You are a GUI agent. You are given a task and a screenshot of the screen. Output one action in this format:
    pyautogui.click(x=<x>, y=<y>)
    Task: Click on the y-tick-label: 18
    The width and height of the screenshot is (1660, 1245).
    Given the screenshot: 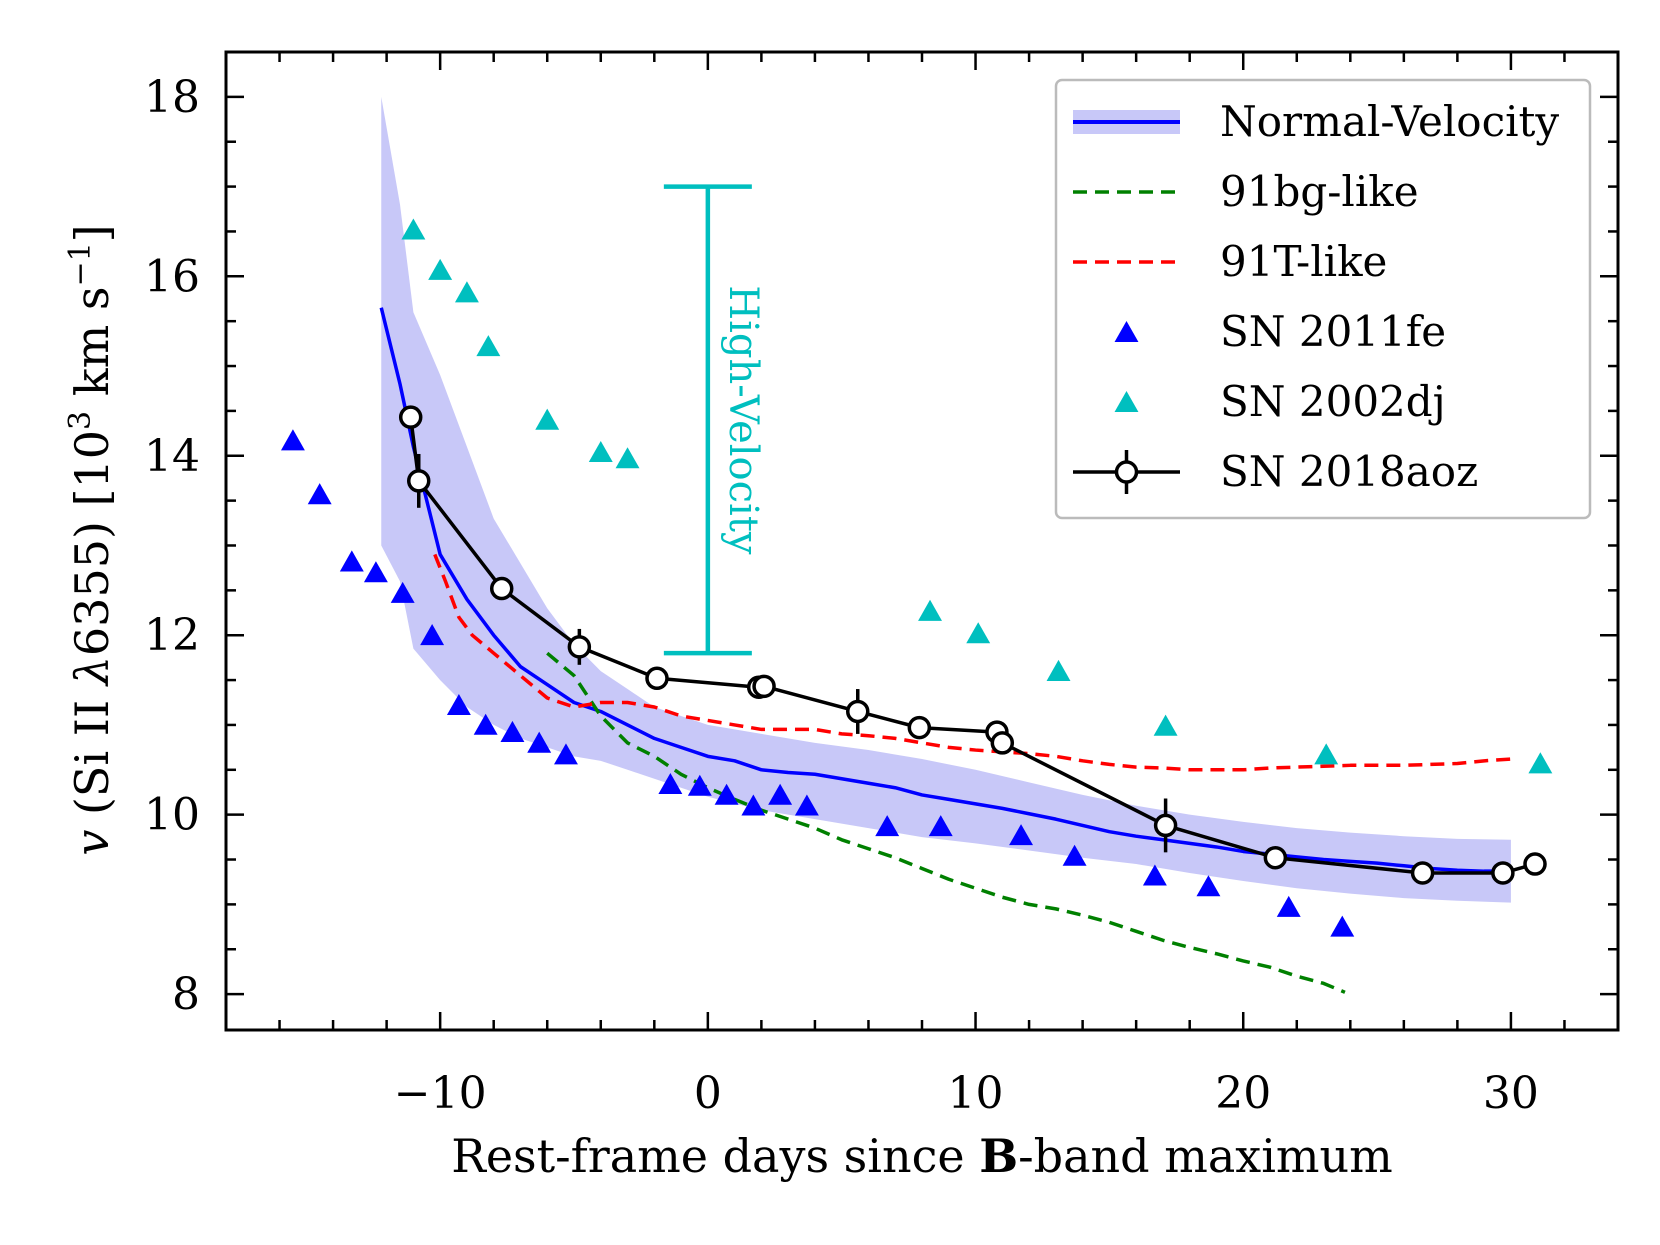 What is the action you would take?
    pyautogui.click(x=172, y=97)
    